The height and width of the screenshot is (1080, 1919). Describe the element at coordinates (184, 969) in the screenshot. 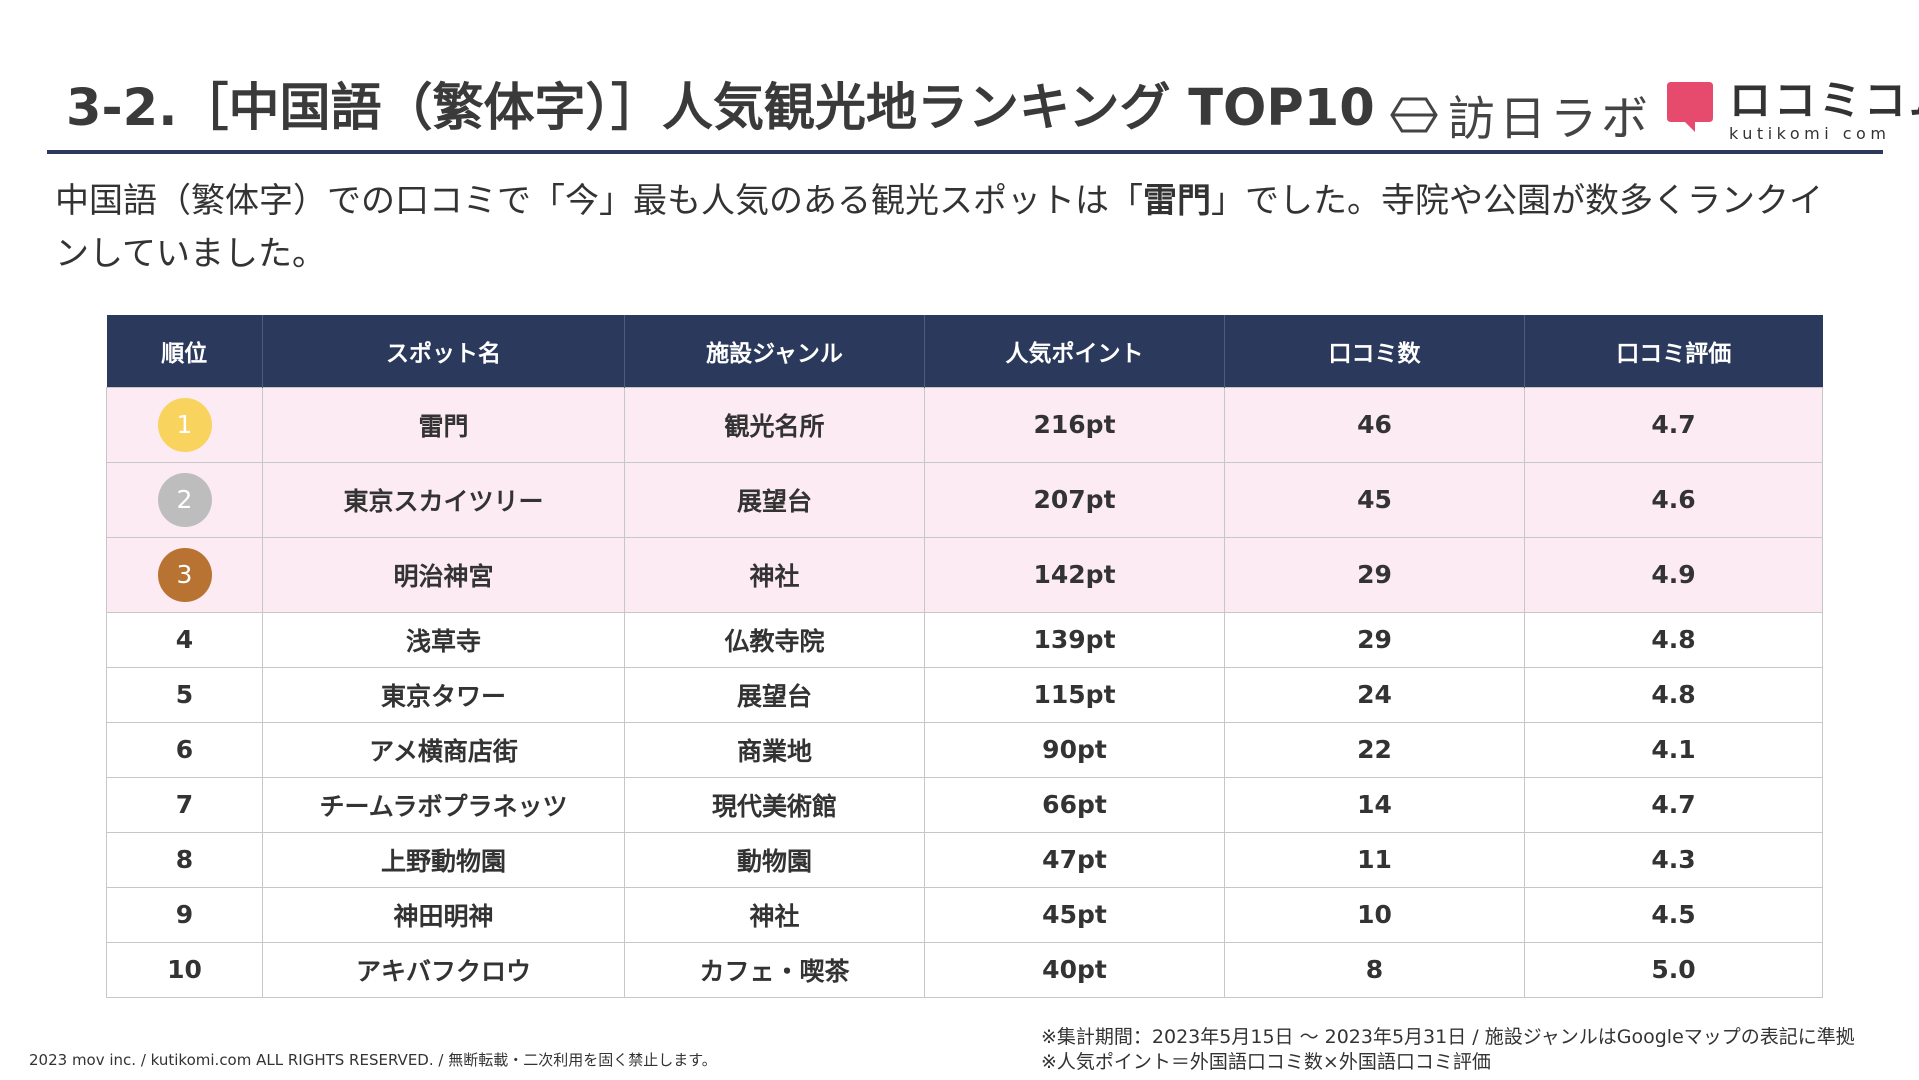

I see `rank-cell: 10` at that location.